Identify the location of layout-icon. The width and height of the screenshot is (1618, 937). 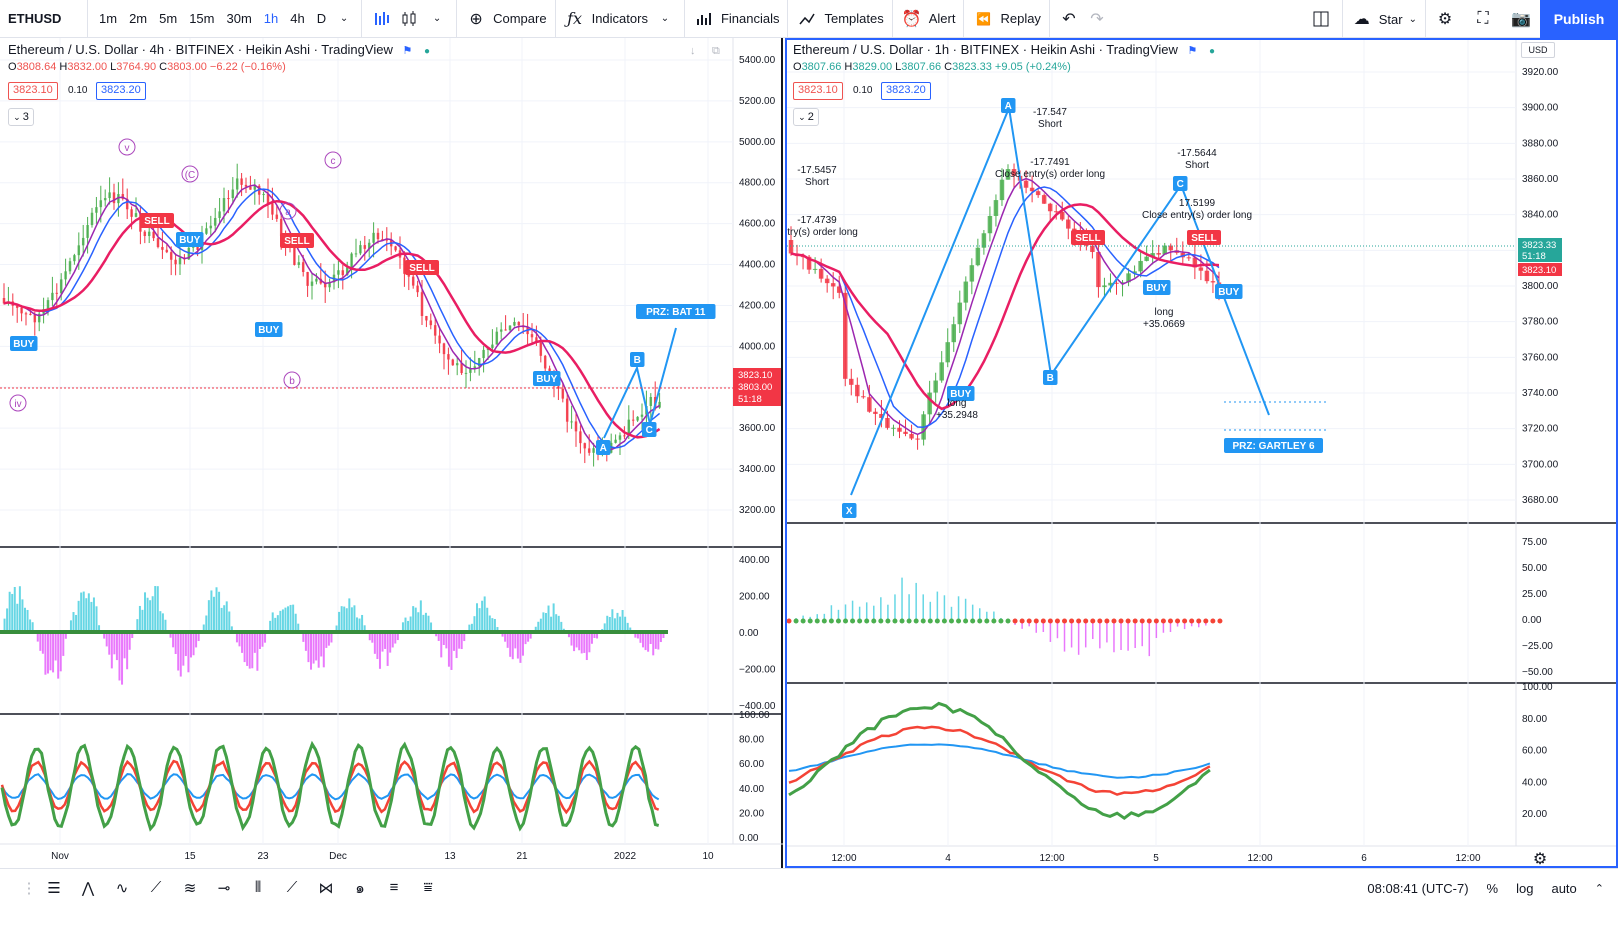
(1321, 19).